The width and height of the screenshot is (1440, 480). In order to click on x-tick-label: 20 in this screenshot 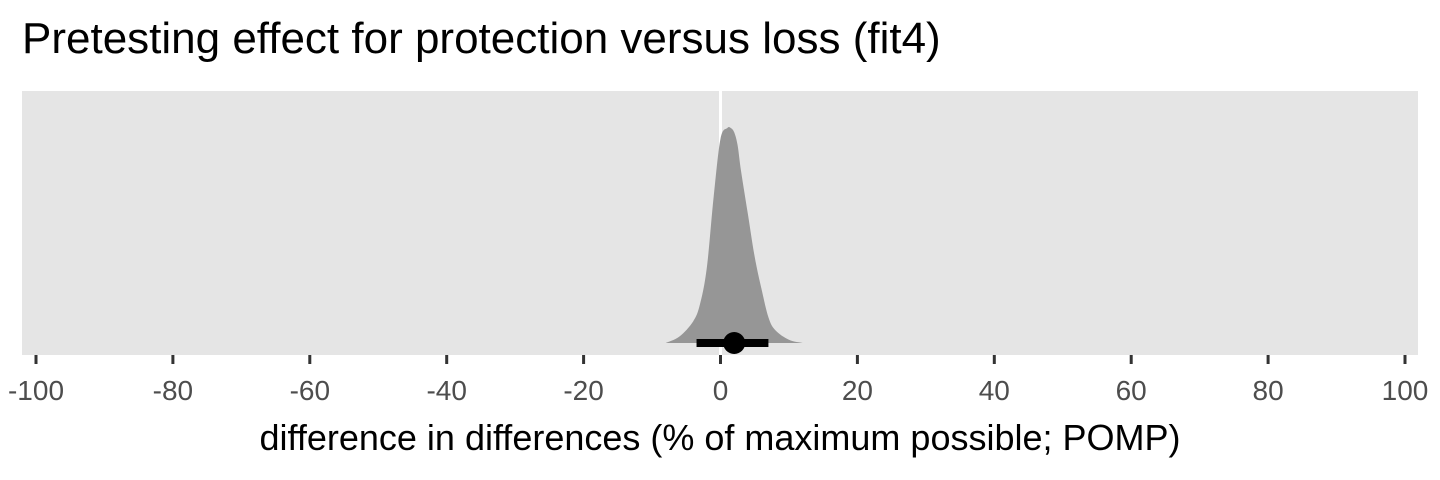, I will do `click(857, 390)`.